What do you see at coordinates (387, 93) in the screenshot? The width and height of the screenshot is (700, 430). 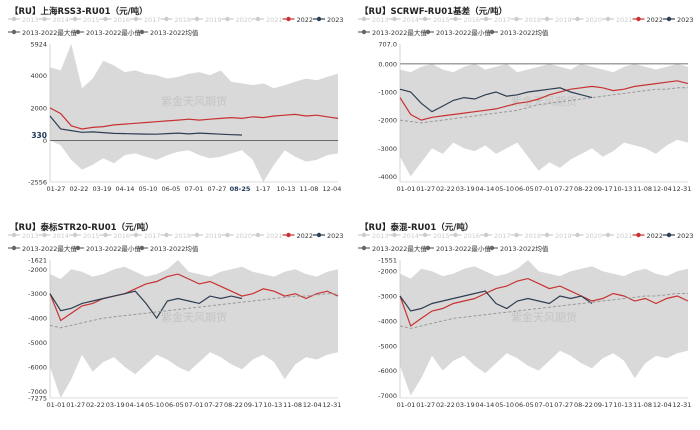 I see `y-tick-label: -1000` at bounding box center [387, 93].